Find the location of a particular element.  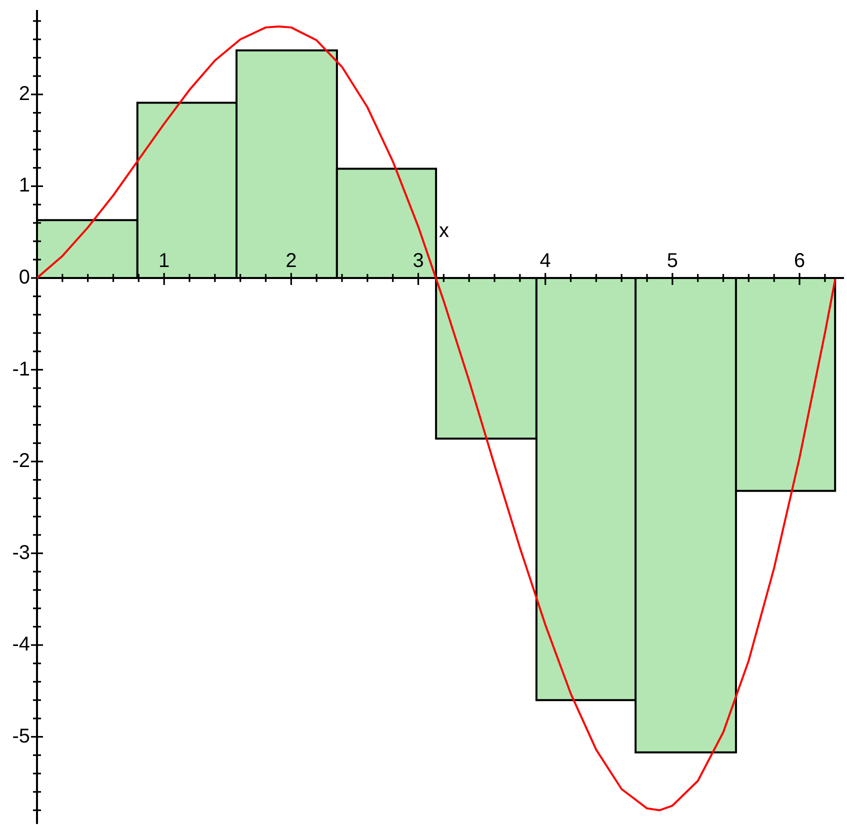

x-tick-label: 1 is located at coordinates (164, 261).